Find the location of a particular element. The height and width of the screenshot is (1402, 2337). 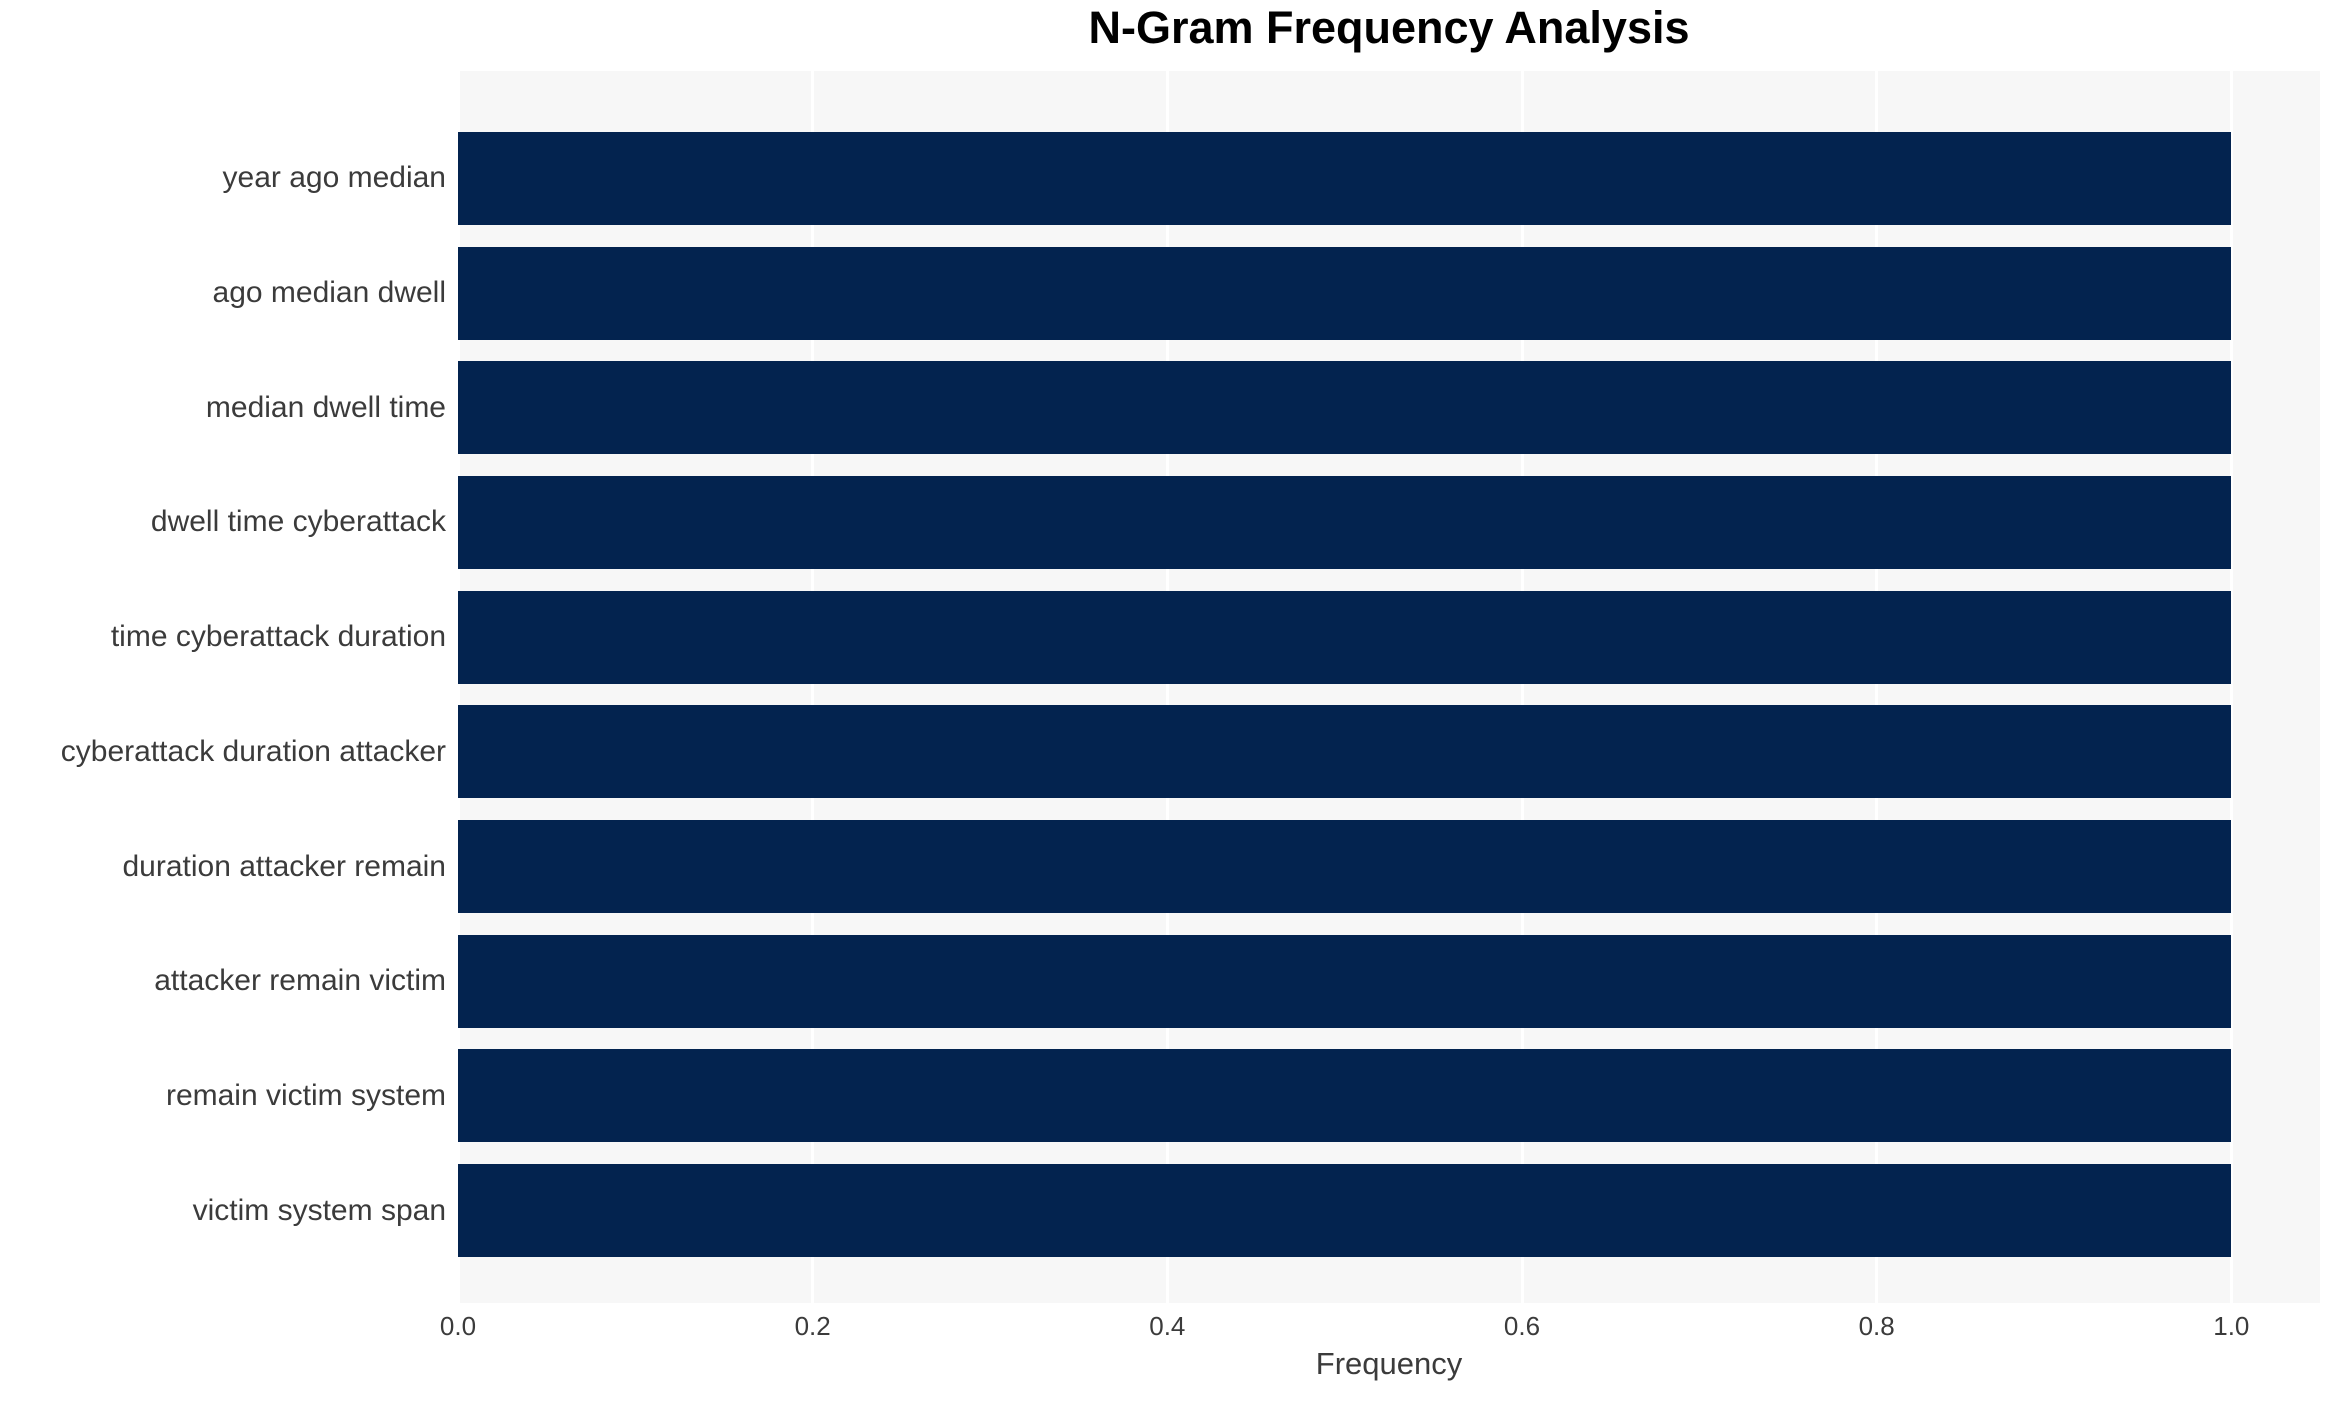

bar-row: ago median dwell is located at coordinates (1160, 293).